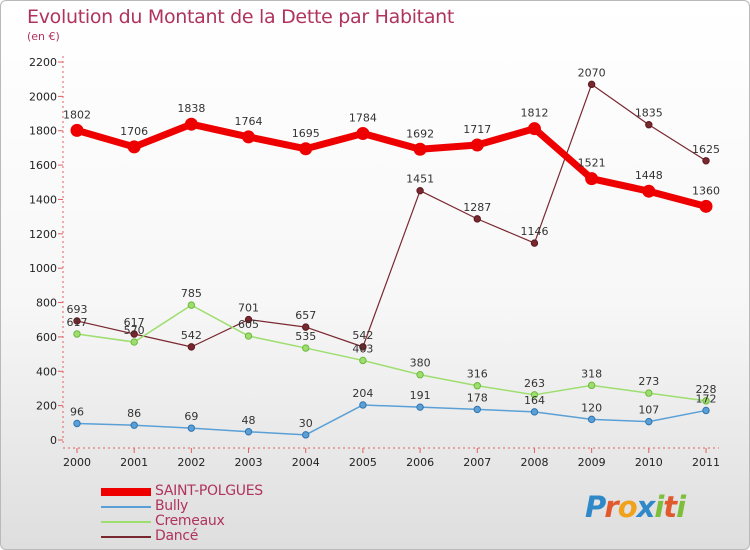 Image resolution: width=750 pixels, height=550 pixels. Describe the element at coordinates (477, 374) in the screenshot. I see `data-label: 316` at that location.